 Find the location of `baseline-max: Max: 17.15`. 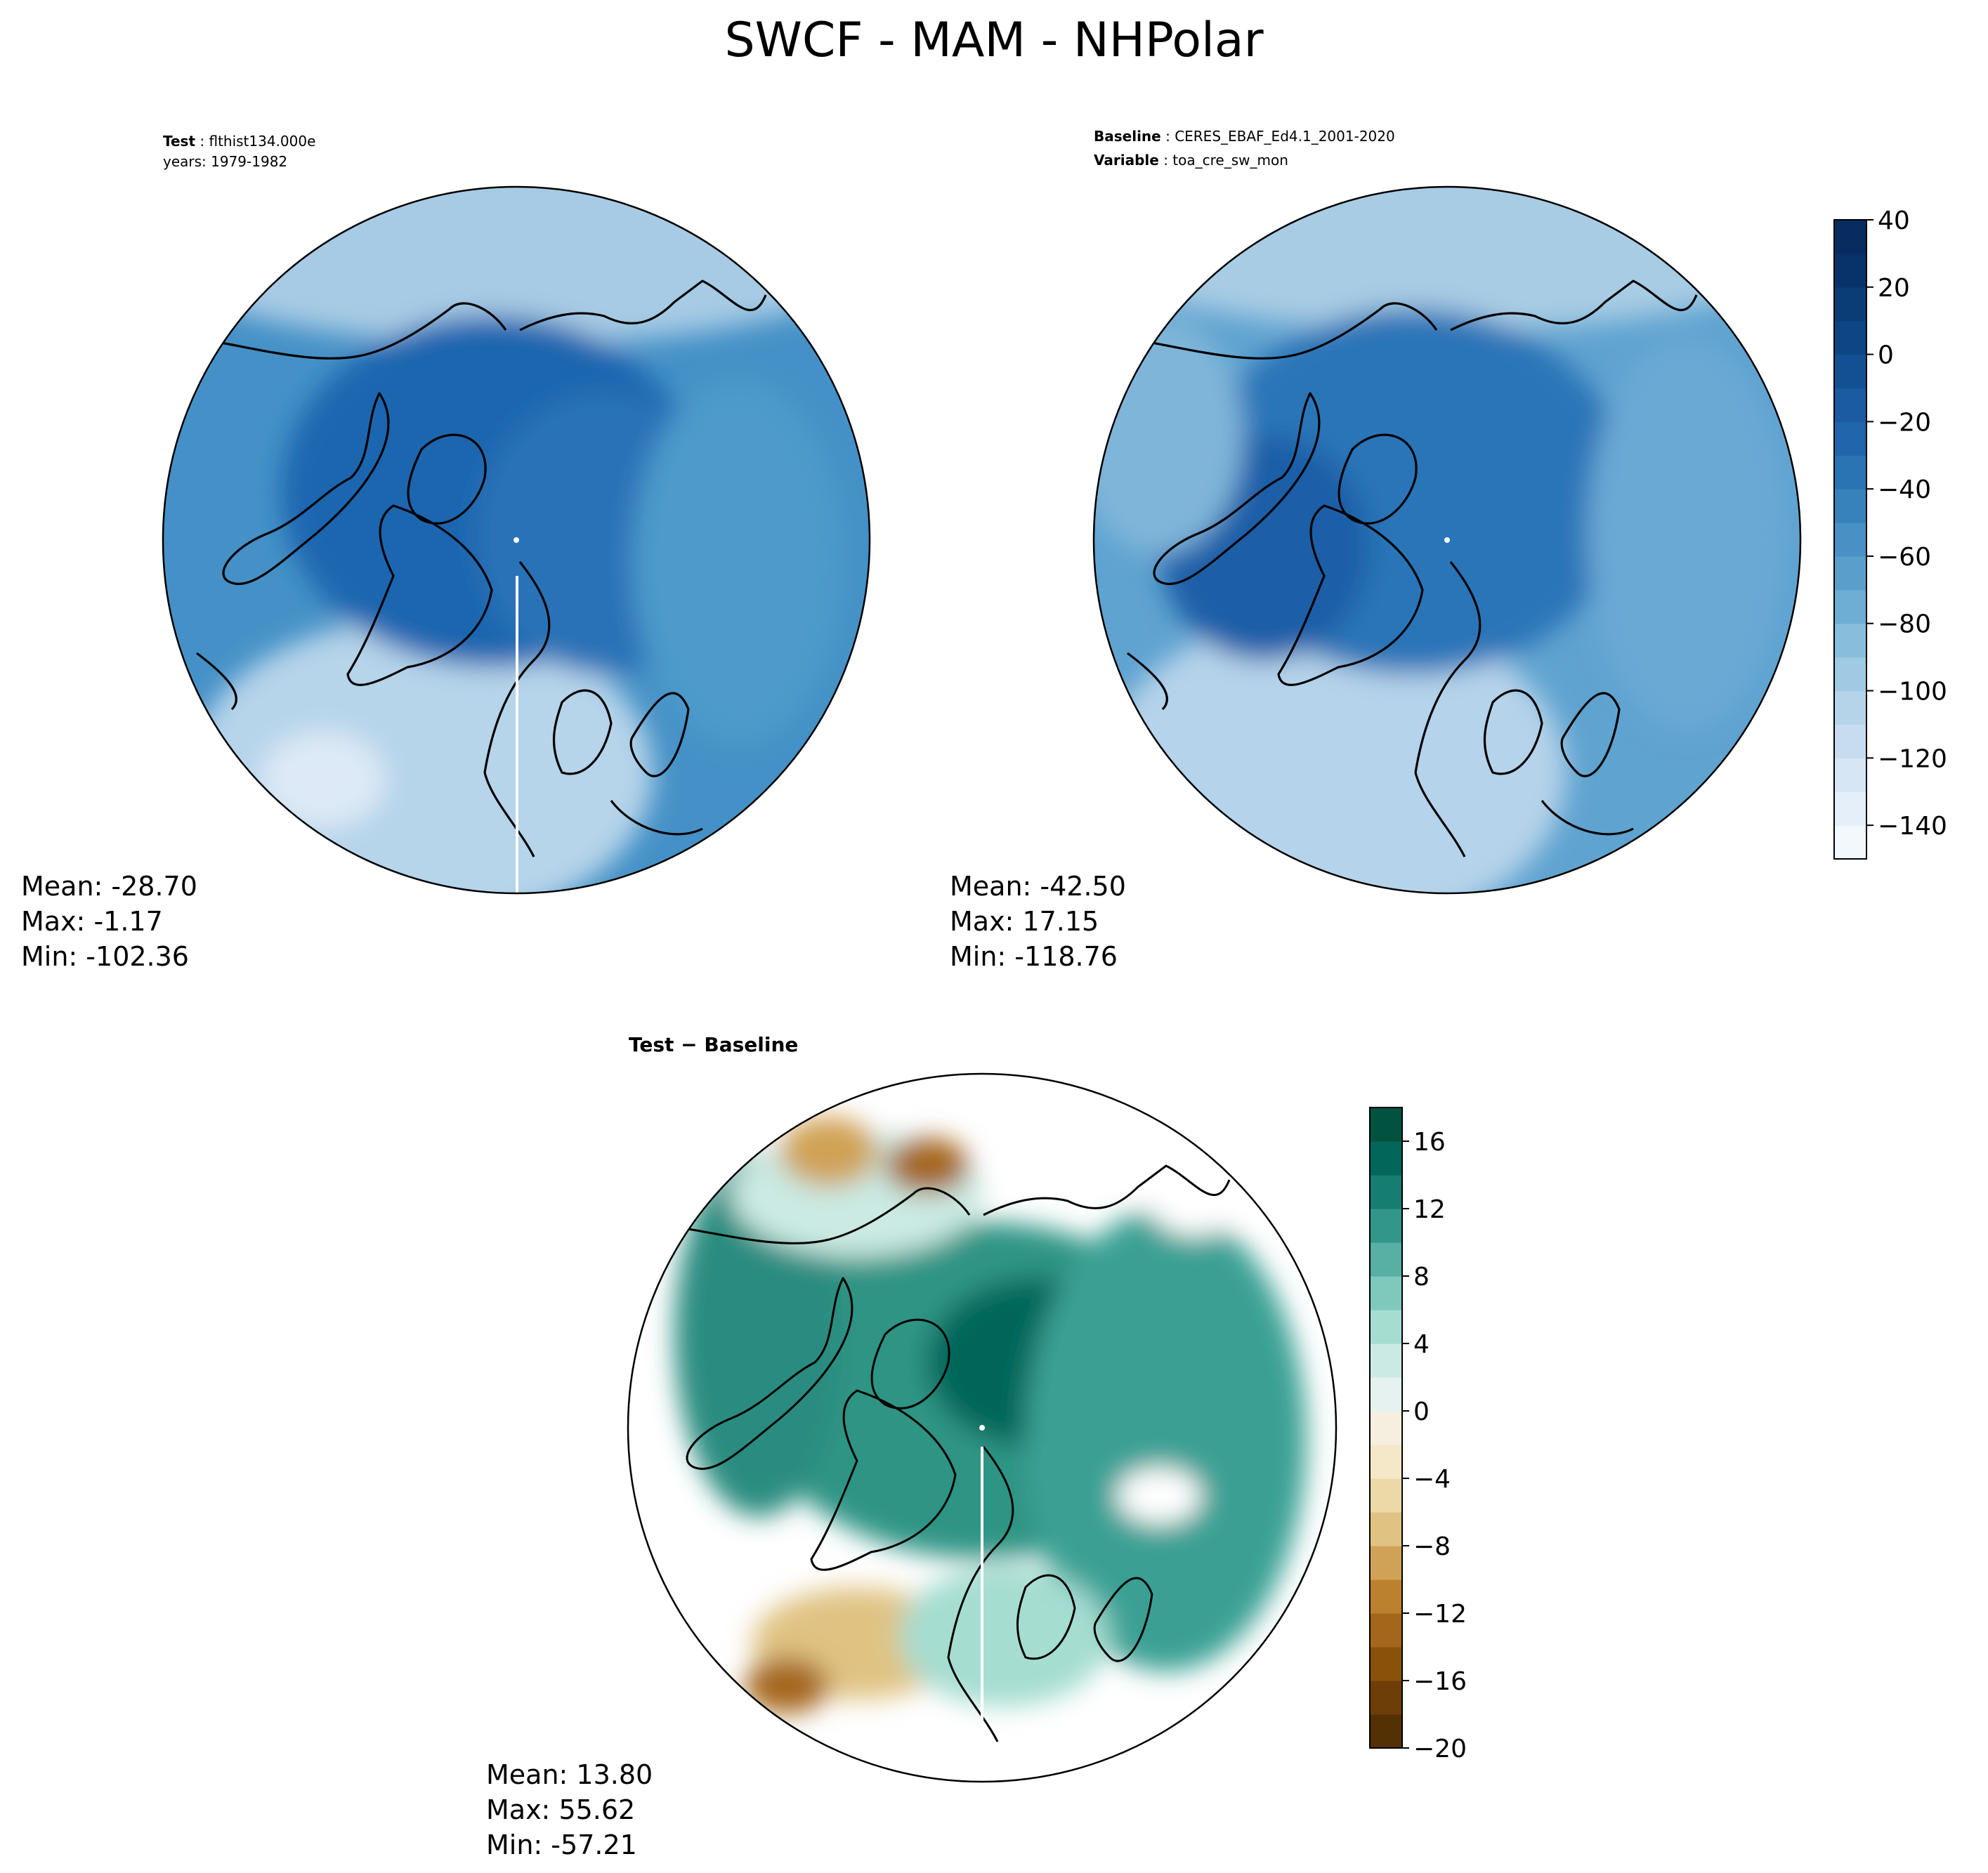

baseline-max: Max: 17.15 is located at coordinates (1024, 921).